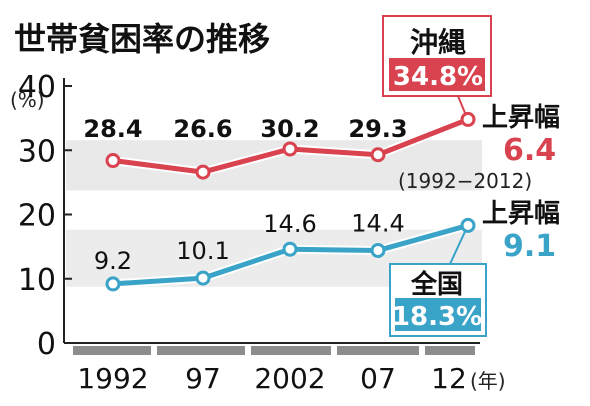 This screenshot has height=406, width=590. I want to click on x-unit-label: (年), so click(488, 381).